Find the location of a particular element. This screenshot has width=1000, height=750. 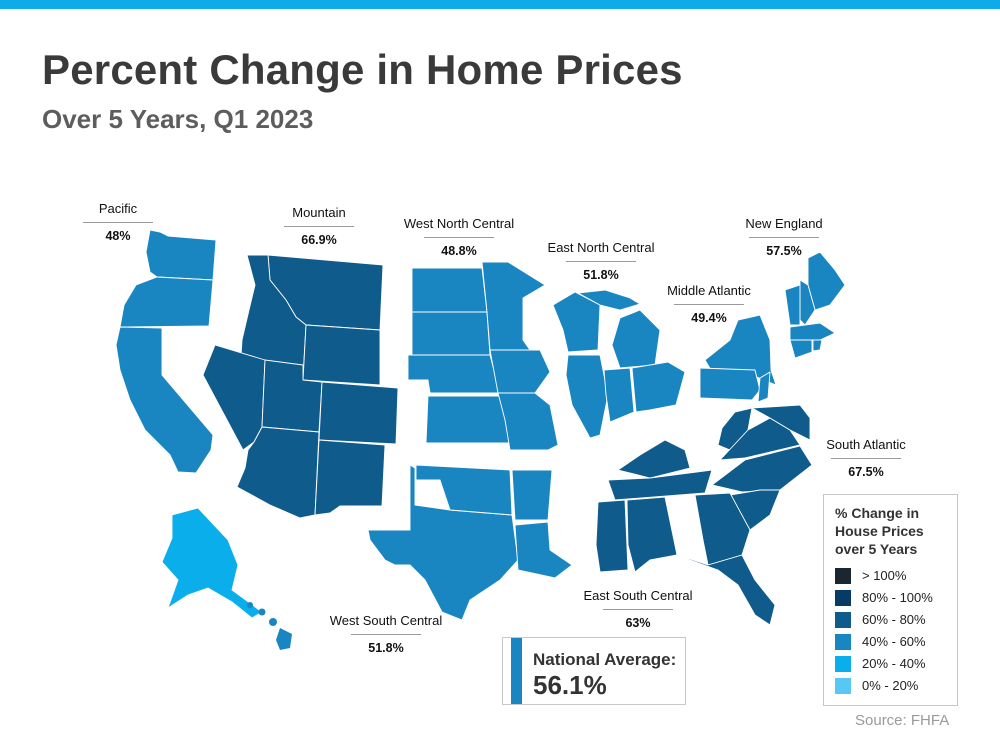

state-tennessee is located at coordinates (660, 485).